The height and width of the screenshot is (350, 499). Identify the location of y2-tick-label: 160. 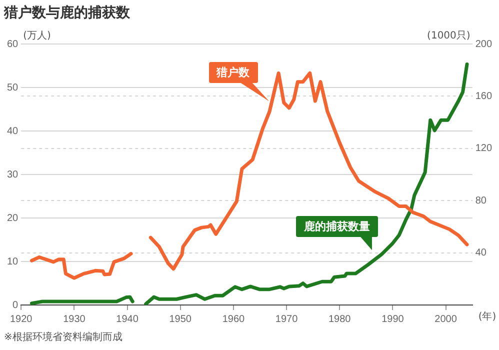
(483, 96).